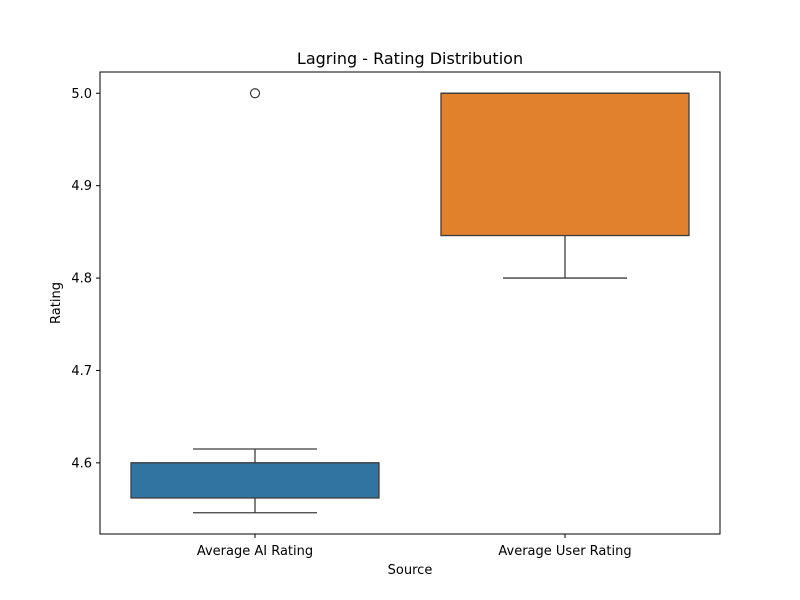 The height and width of the screenshot is (600, 800). I want to click on y-tick-label: 4.9, so click(81, 186).